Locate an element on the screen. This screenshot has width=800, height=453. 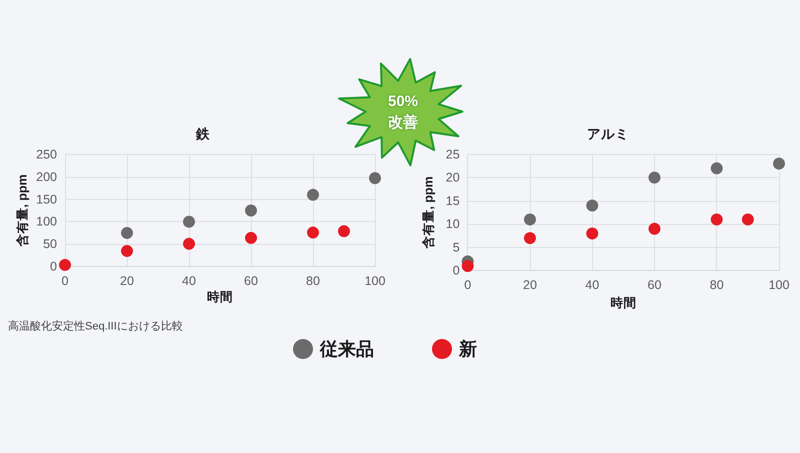
y-tick-label: 250 is located at coordinates (47, 154).